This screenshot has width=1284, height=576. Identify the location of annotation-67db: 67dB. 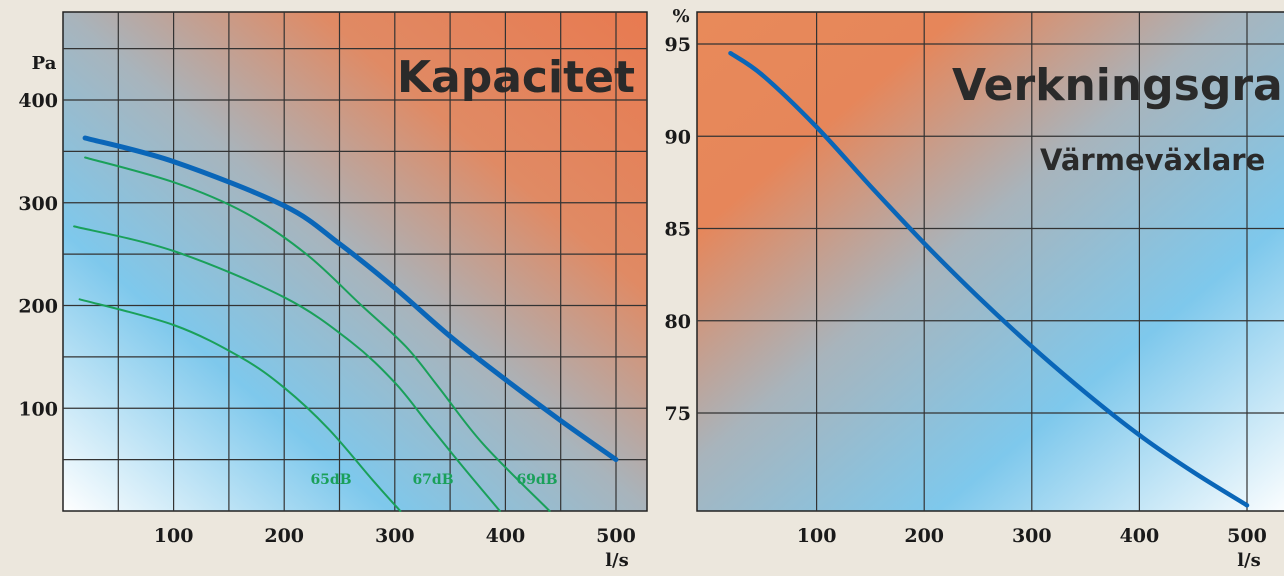
(432, 480).